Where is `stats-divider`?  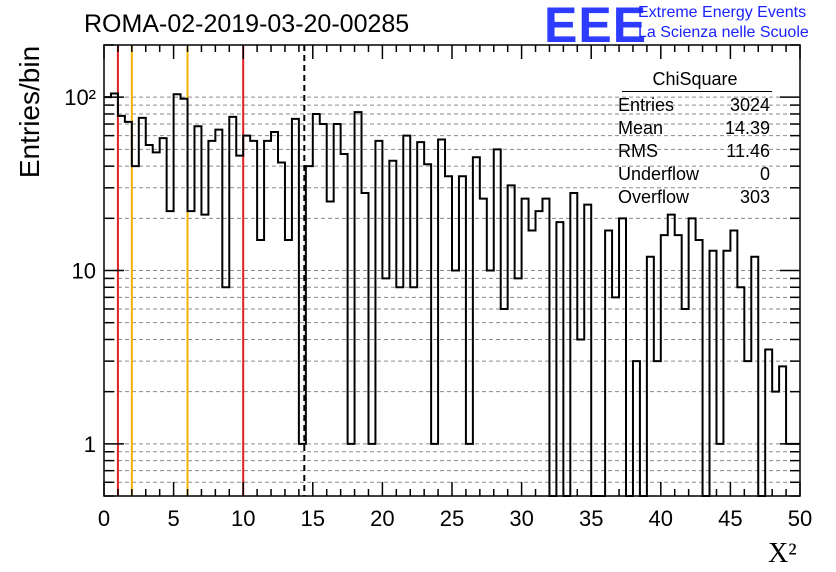 stats-divider is located at coordinates (697, 91).